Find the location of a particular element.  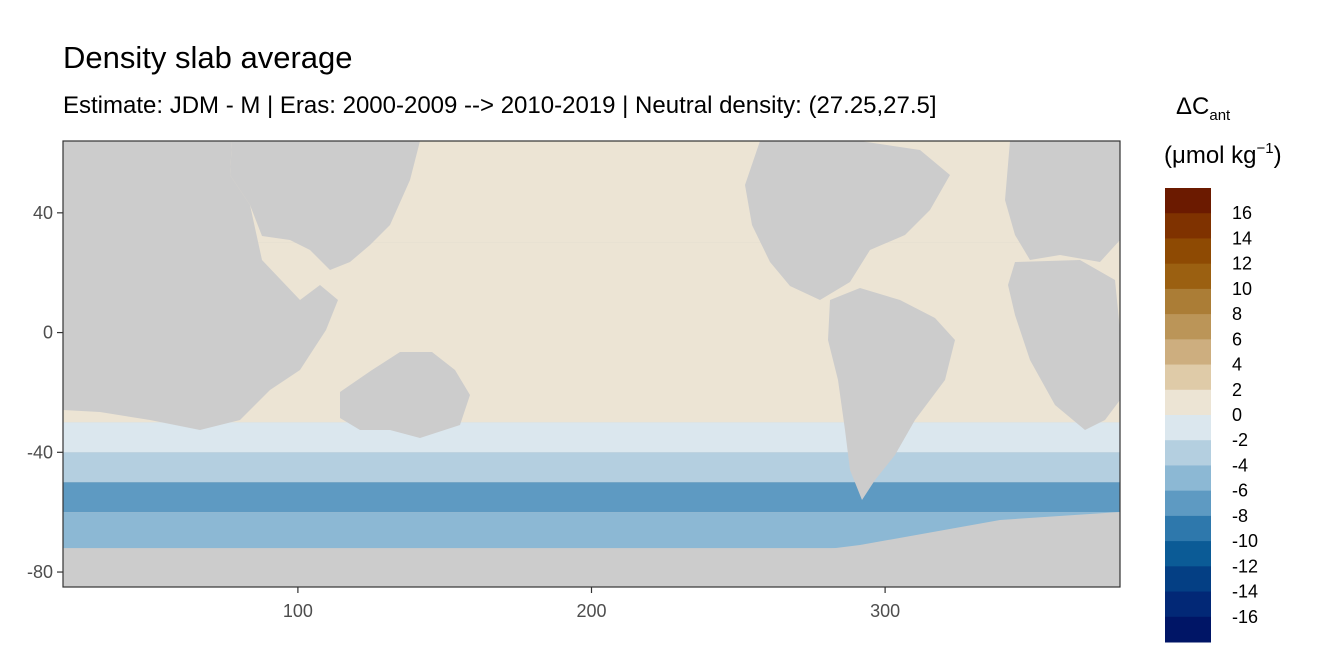

continent-asia is located at coordinates (325, 205).